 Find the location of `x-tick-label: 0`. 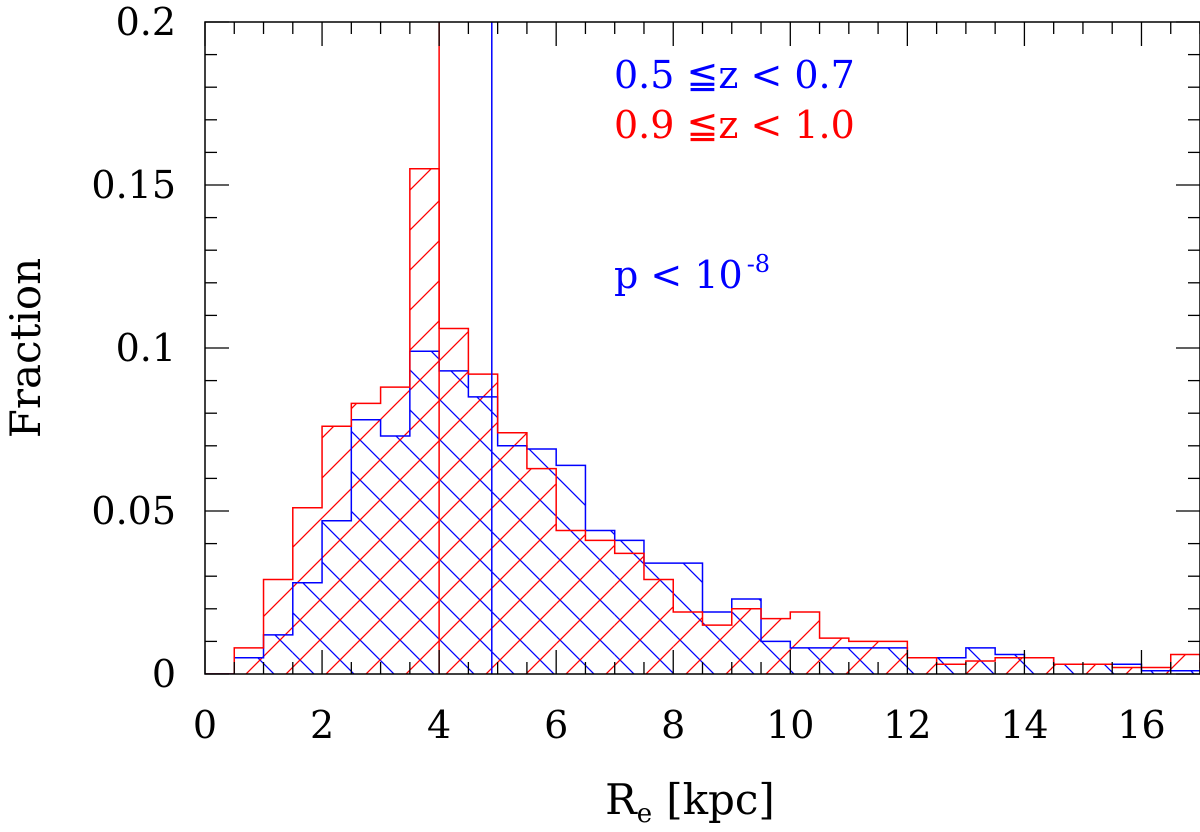

x-tick-label: 0 is located at coordinates (205, 725).